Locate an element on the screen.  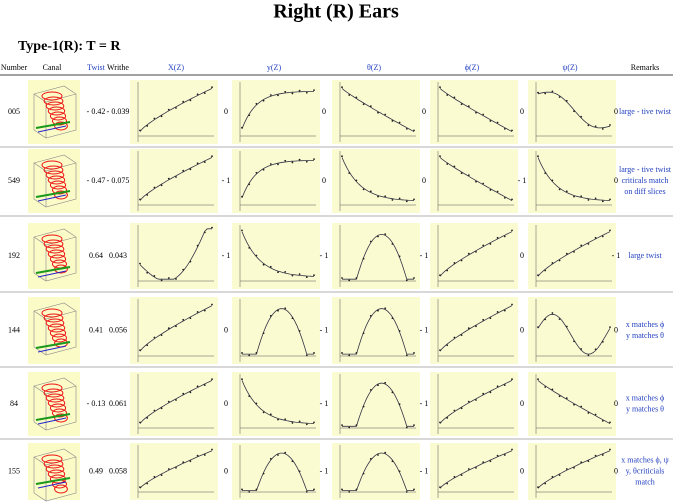
writhe-value: 0.061 is located at coordinates (118, 403).